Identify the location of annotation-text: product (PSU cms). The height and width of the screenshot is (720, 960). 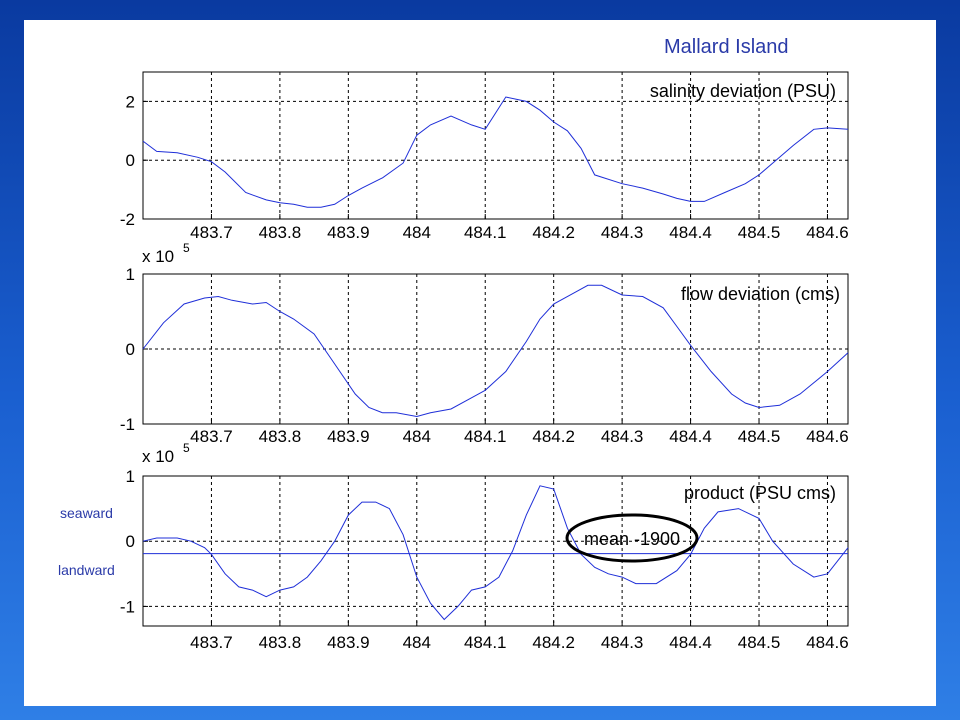
(760, 493).